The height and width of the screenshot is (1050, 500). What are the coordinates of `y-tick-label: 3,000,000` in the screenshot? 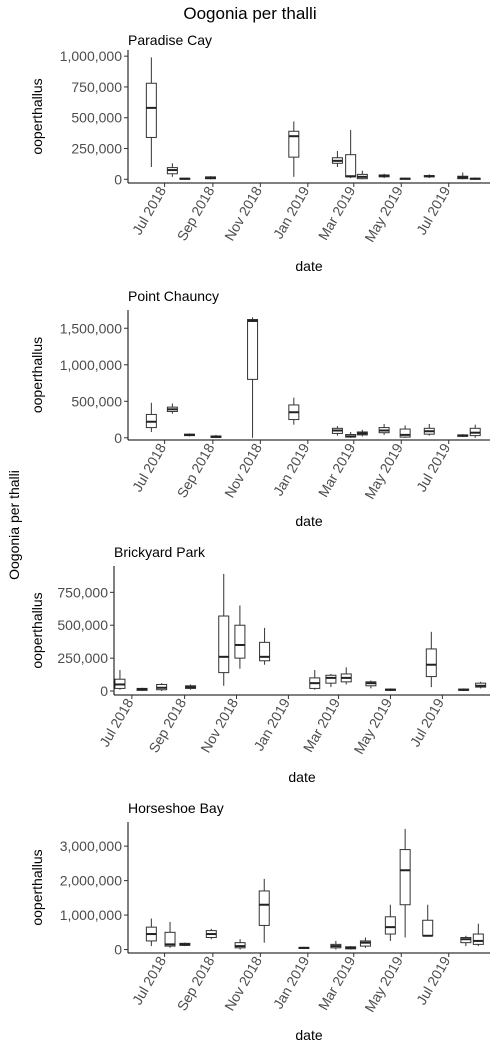 It's located at (91, 846).